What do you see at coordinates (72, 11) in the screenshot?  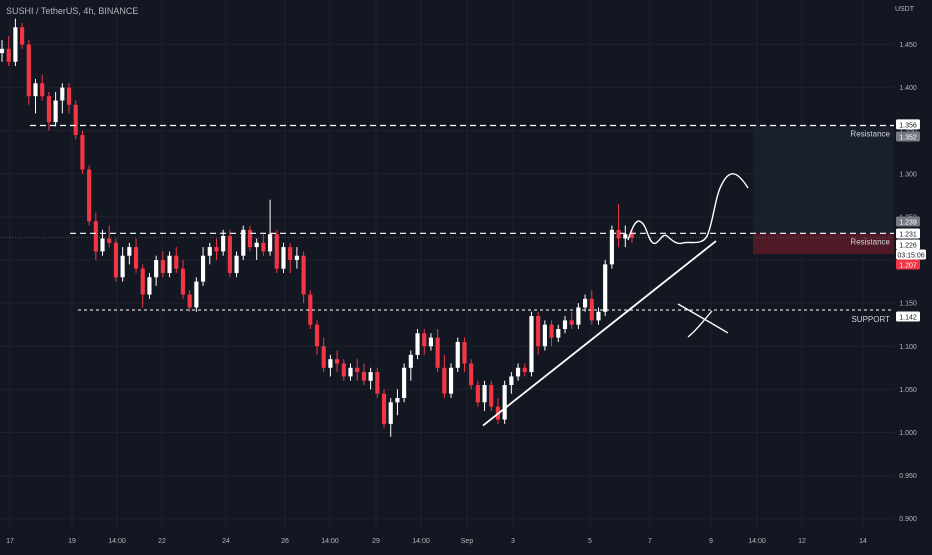 I see `chart-title: SUSHI / TetherUS, 4h, BINANCE` at bounding box center [72, 11].